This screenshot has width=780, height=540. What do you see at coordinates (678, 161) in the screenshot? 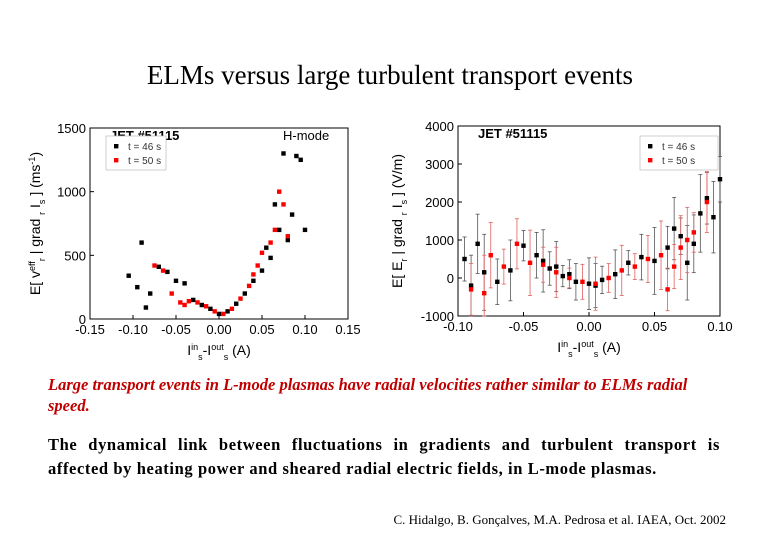
I see `legend-label: t = 50 s` at bounding box center [678, 161].